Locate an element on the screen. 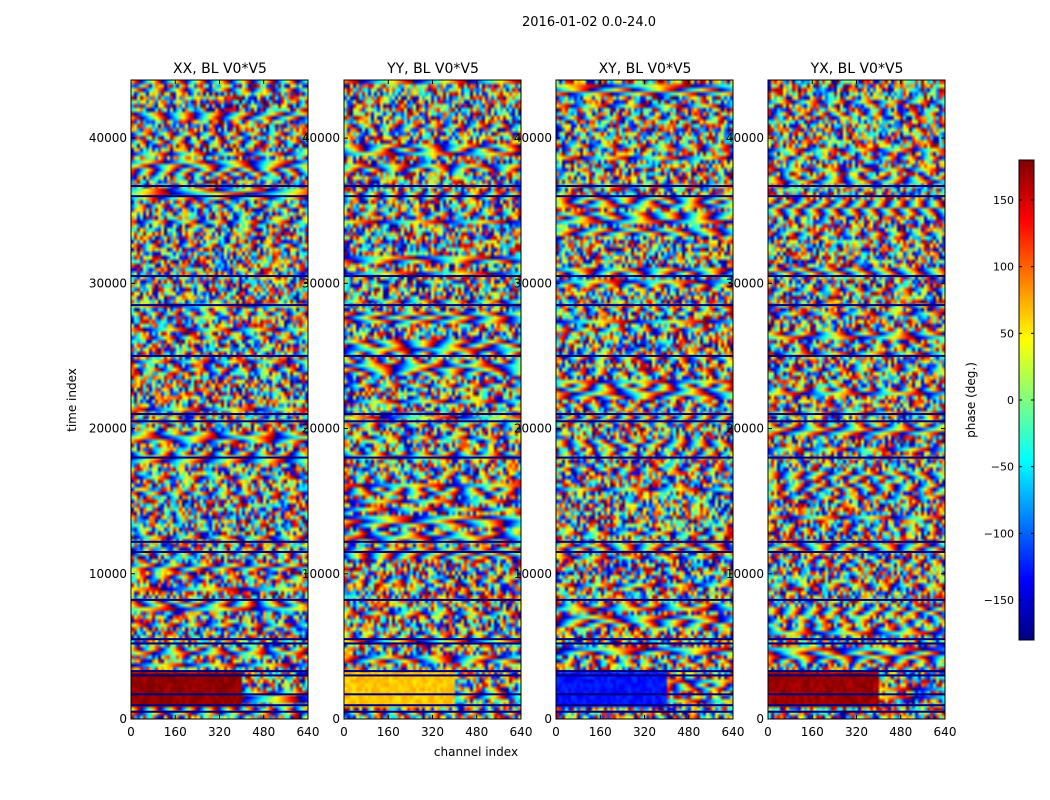  colorbar-tick-label: −50 is located at coordinates (1002, 467).